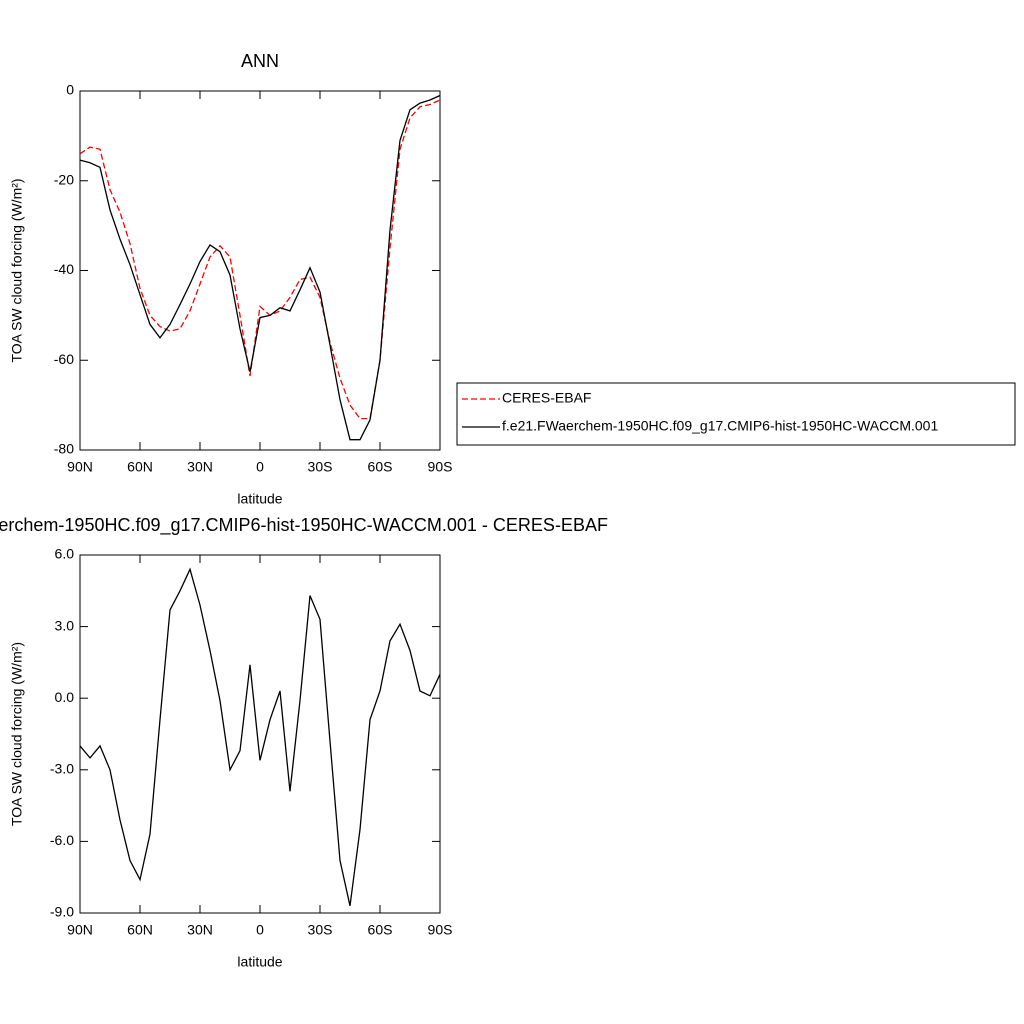  What do you see at coordinates (64, 179) in the screenshot?
I see `y-tick-label: -20` at bounding box center [64, 179].